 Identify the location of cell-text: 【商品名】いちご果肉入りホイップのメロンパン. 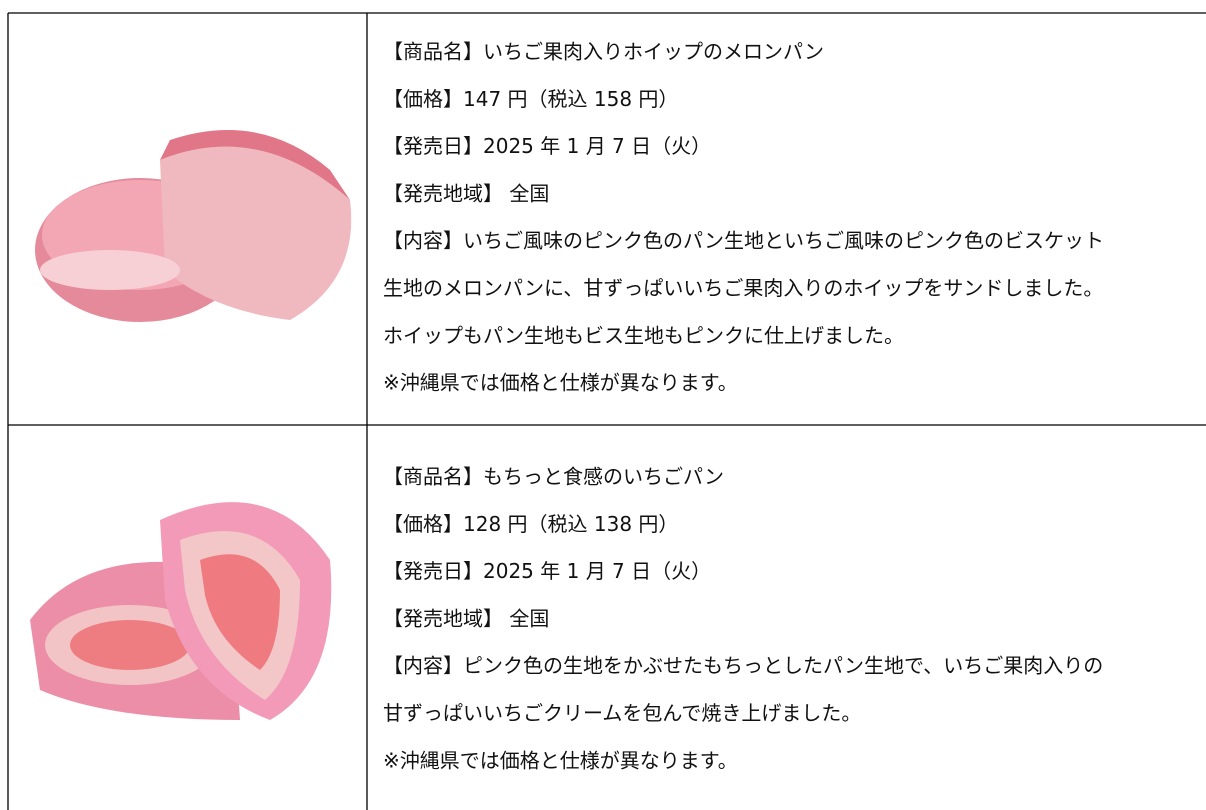
(603, 52).